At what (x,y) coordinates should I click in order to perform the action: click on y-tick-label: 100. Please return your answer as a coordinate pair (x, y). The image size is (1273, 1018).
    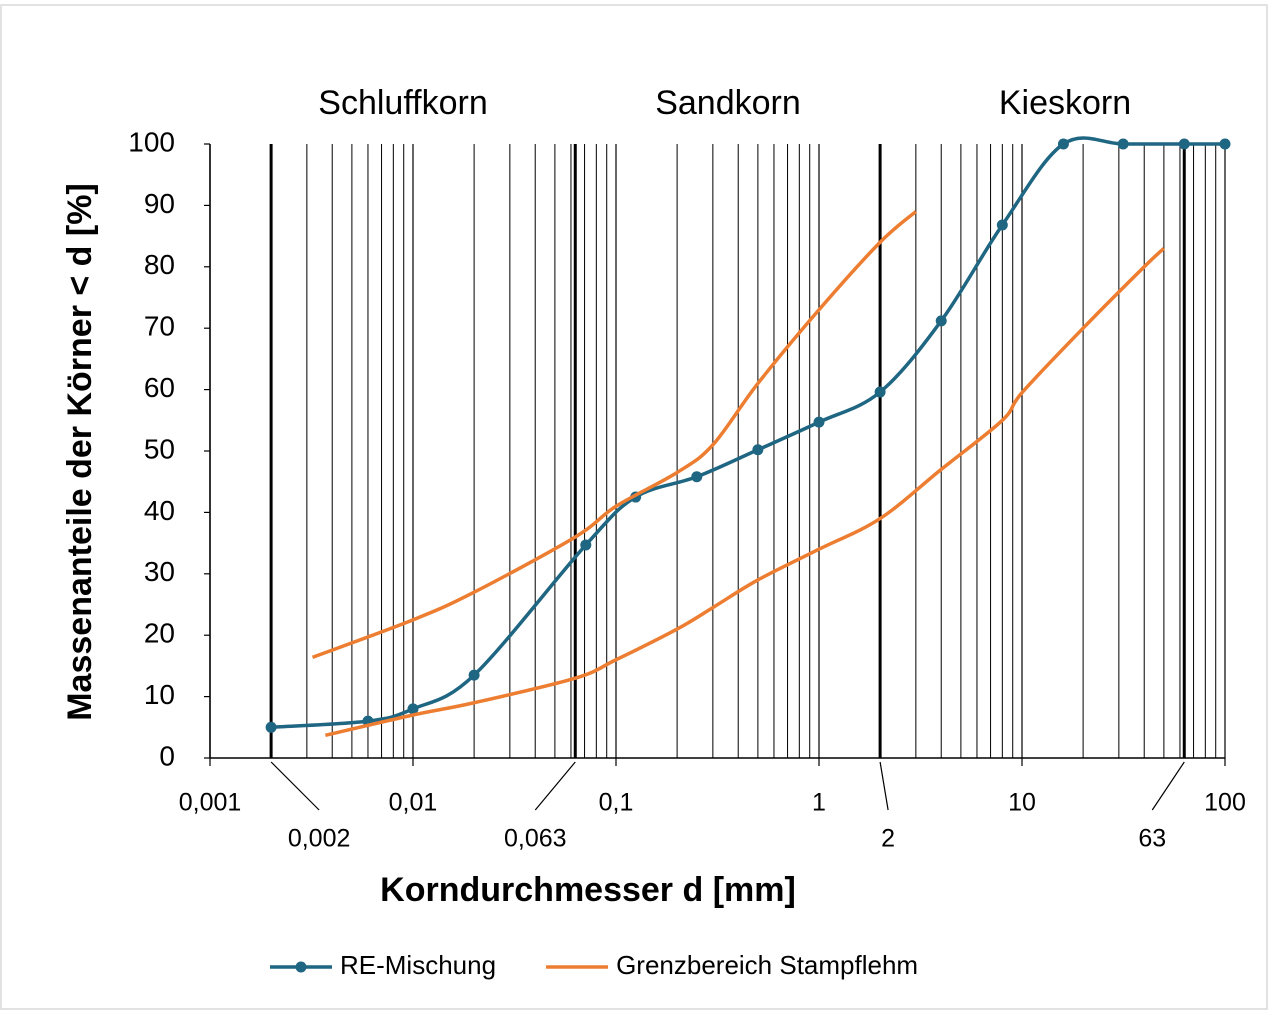
    Looking at the image, I should click on (151, 141).